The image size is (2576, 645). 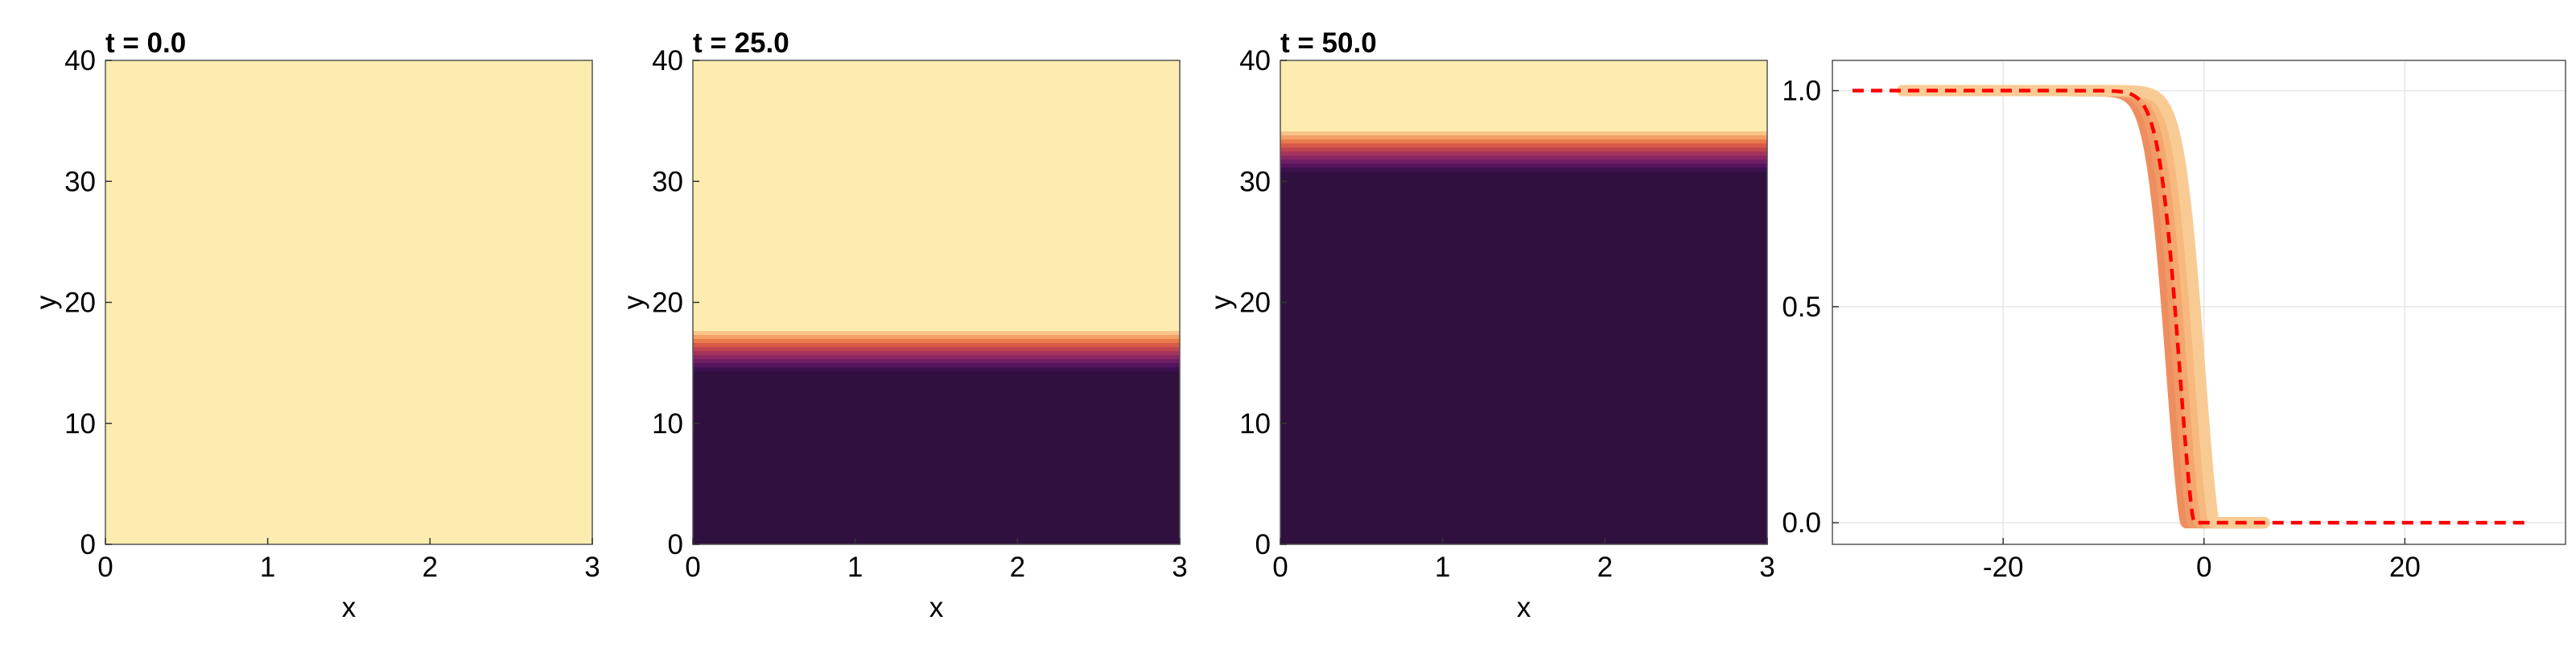 I want to click on y-tick-label: 0.0, so click(x=1801, y=523).